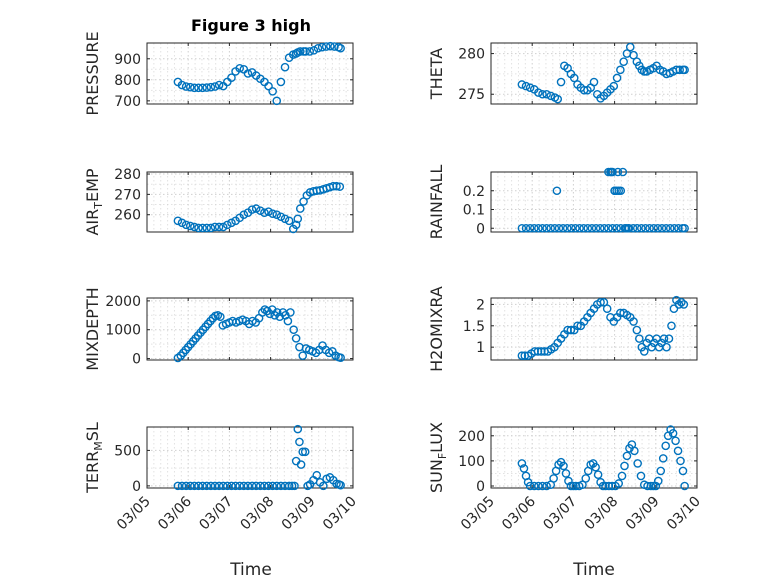  I want to click on y-axis-label: RAINFALL, so click(436, 202).